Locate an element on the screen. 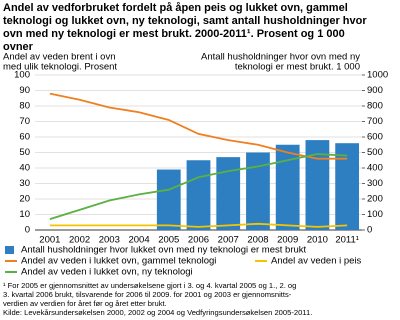 This screenshot has height=320, width=400. y-tick-label: 40 is located at coordinates (24, 168).